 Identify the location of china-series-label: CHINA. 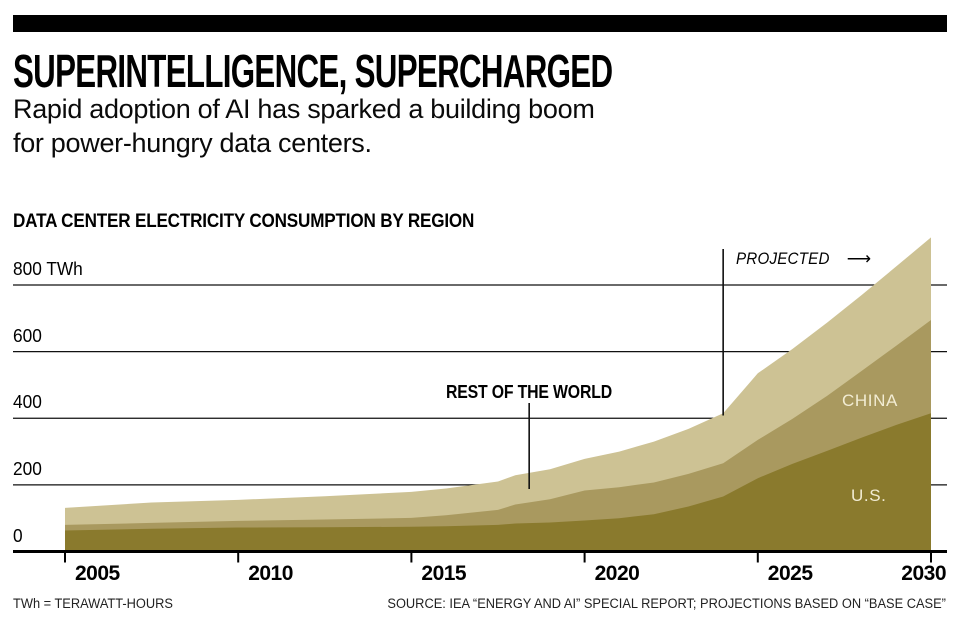
(870, 400).